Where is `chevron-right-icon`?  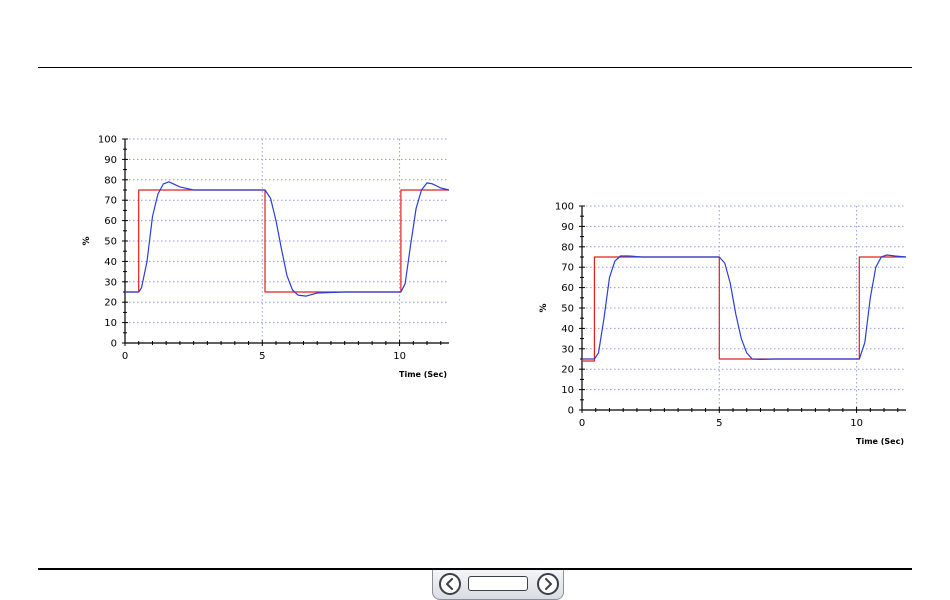 chevron-right-icon is located at coordinates (548, 584).